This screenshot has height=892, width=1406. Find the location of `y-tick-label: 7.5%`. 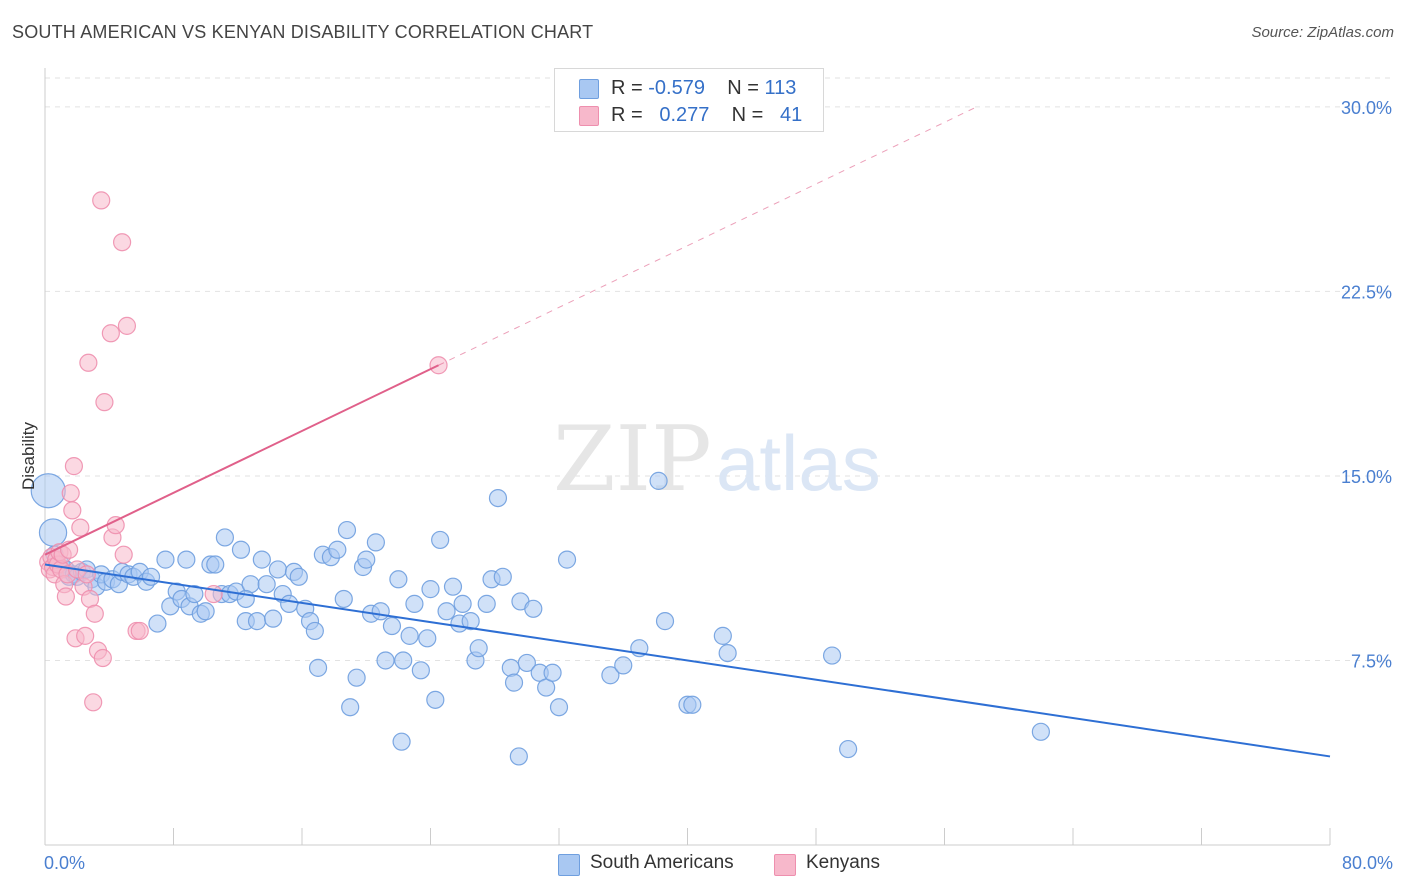

y-tick-label: 7.5% is located at coordinates (1371, 661).